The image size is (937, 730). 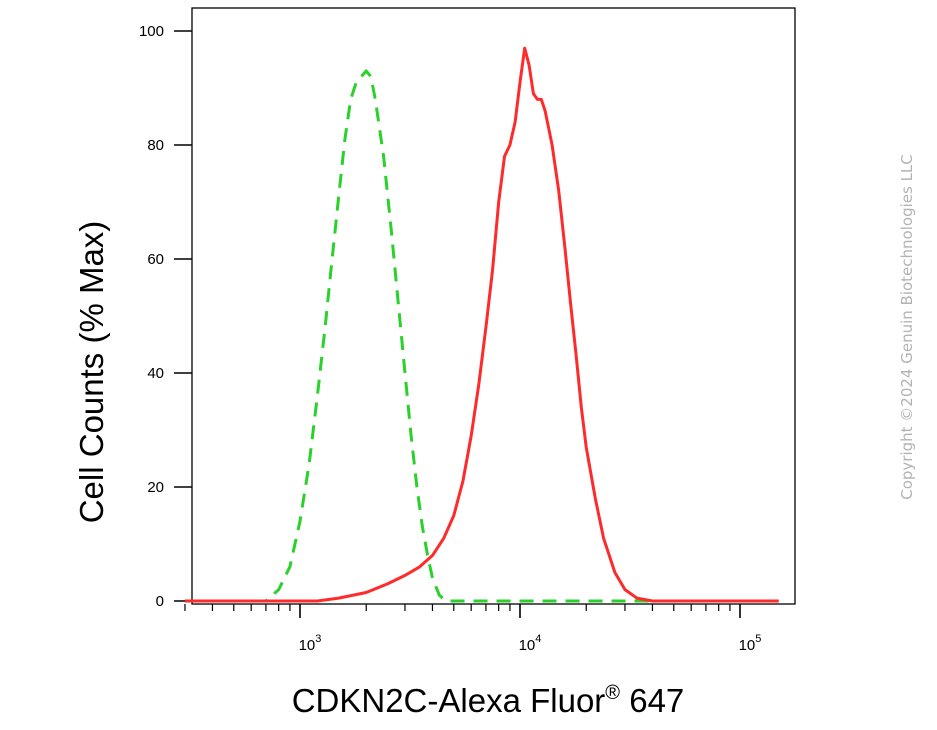 I want to click on y-tick-label: 20, so click(x=155, y=487).